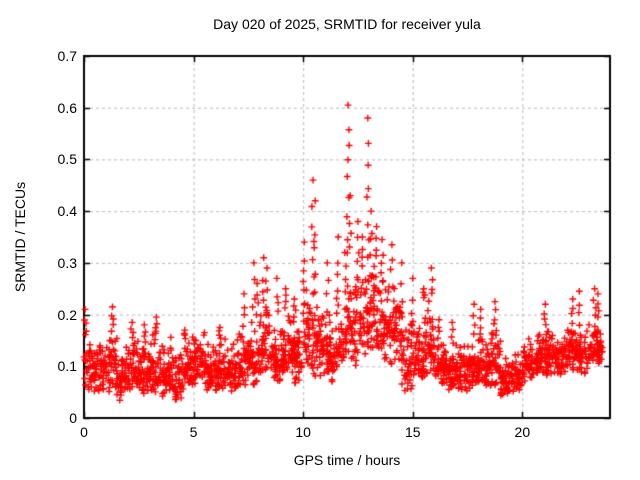 Image resolution: width=640 pixels, height=480 pixels. I want to click on y-tick-label: 0.7, so click(67, 56).